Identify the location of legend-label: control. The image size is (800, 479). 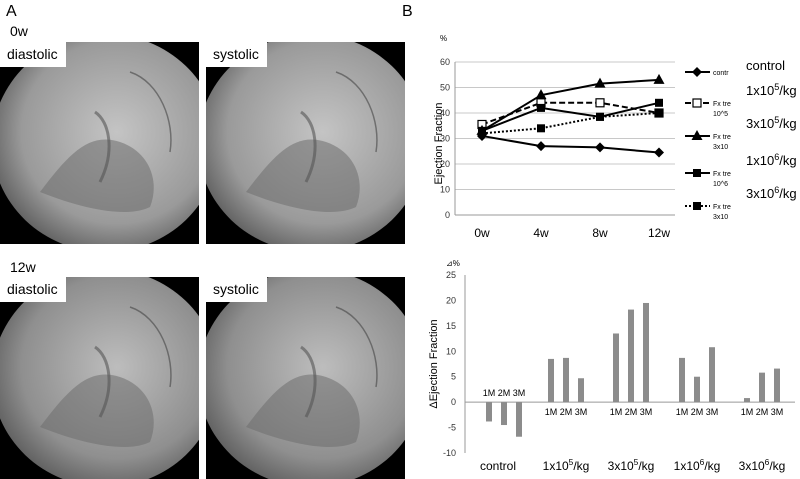
(765, 65).